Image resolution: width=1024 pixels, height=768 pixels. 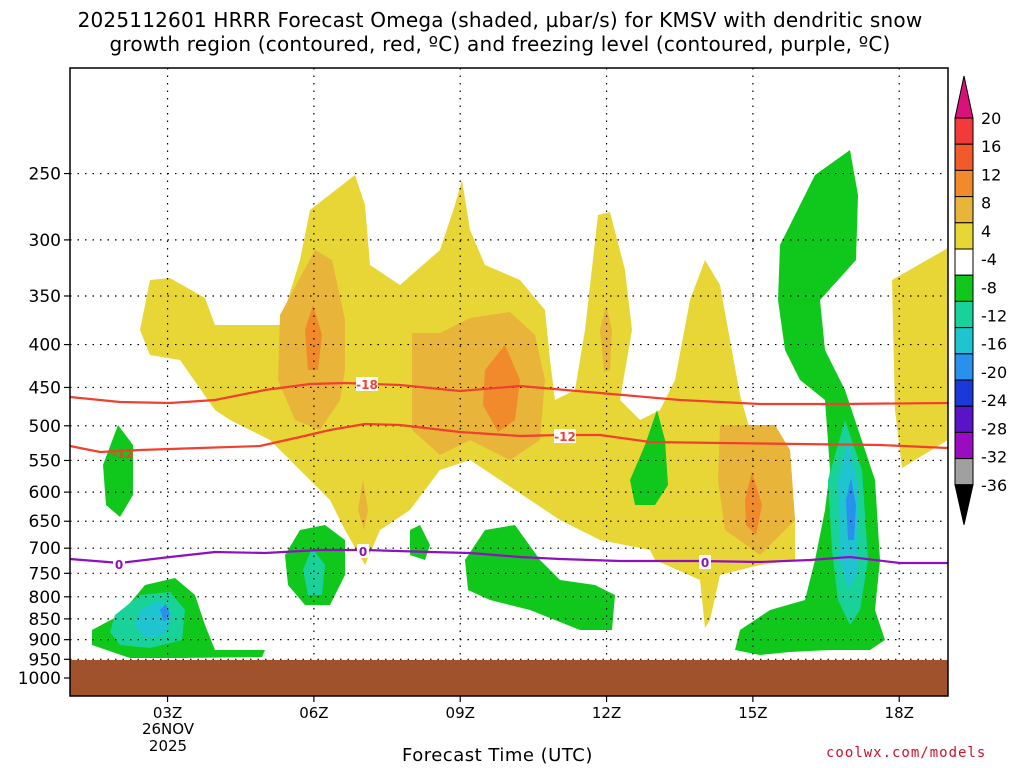 What do you see at coordinates (509, 678) in the screenshot?
I see `ground` at bounding box center [509, 678].